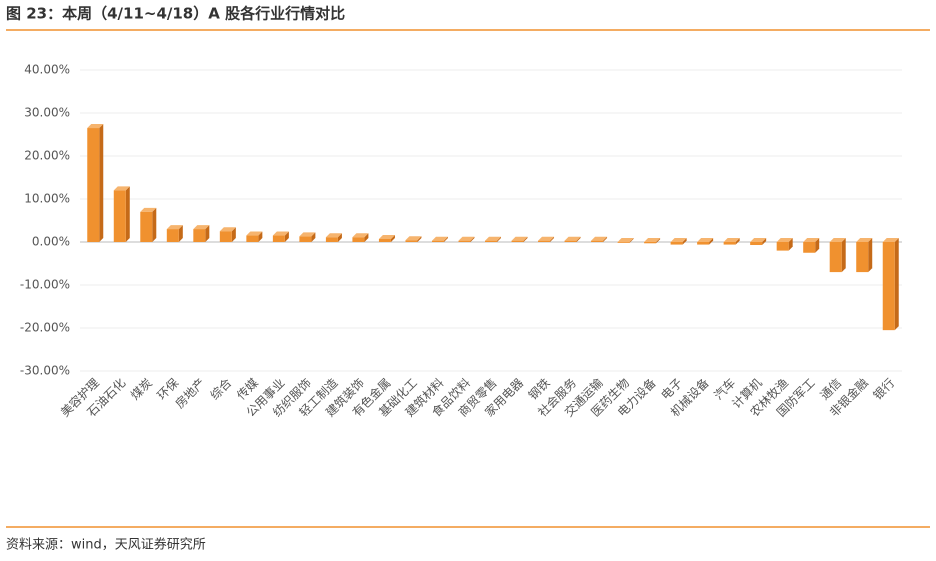 The image size is (936, 561). What do you see at coordinates (47, 113) in the screenshot?
I see `y-tick-label: 30.00%` at bounding box center [47, 113].